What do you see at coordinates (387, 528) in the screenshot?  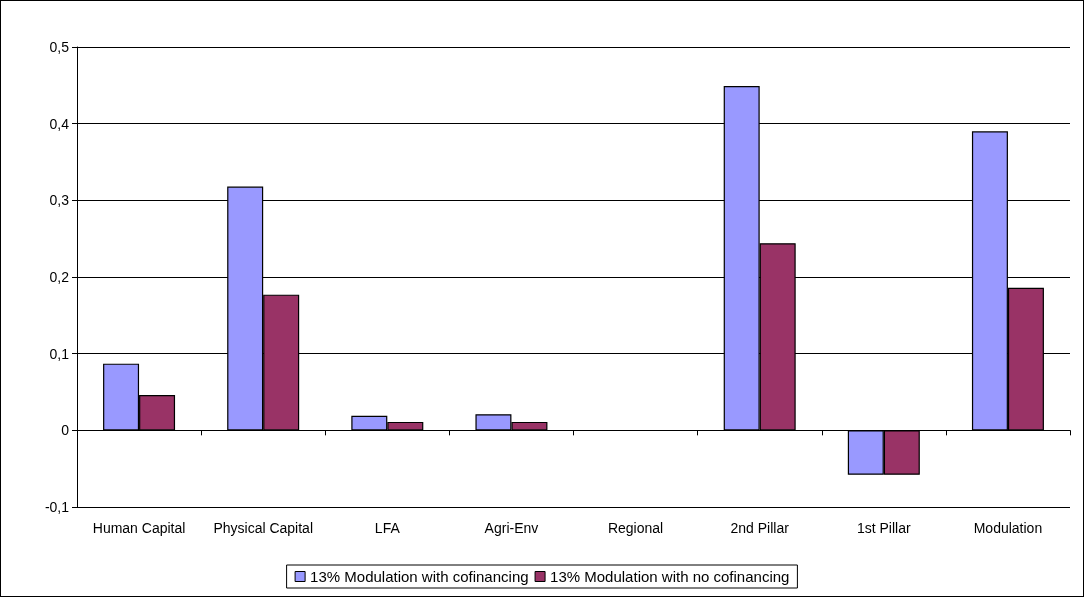 I see `x-tick-label: LFA` at bounding box center [387, 528].